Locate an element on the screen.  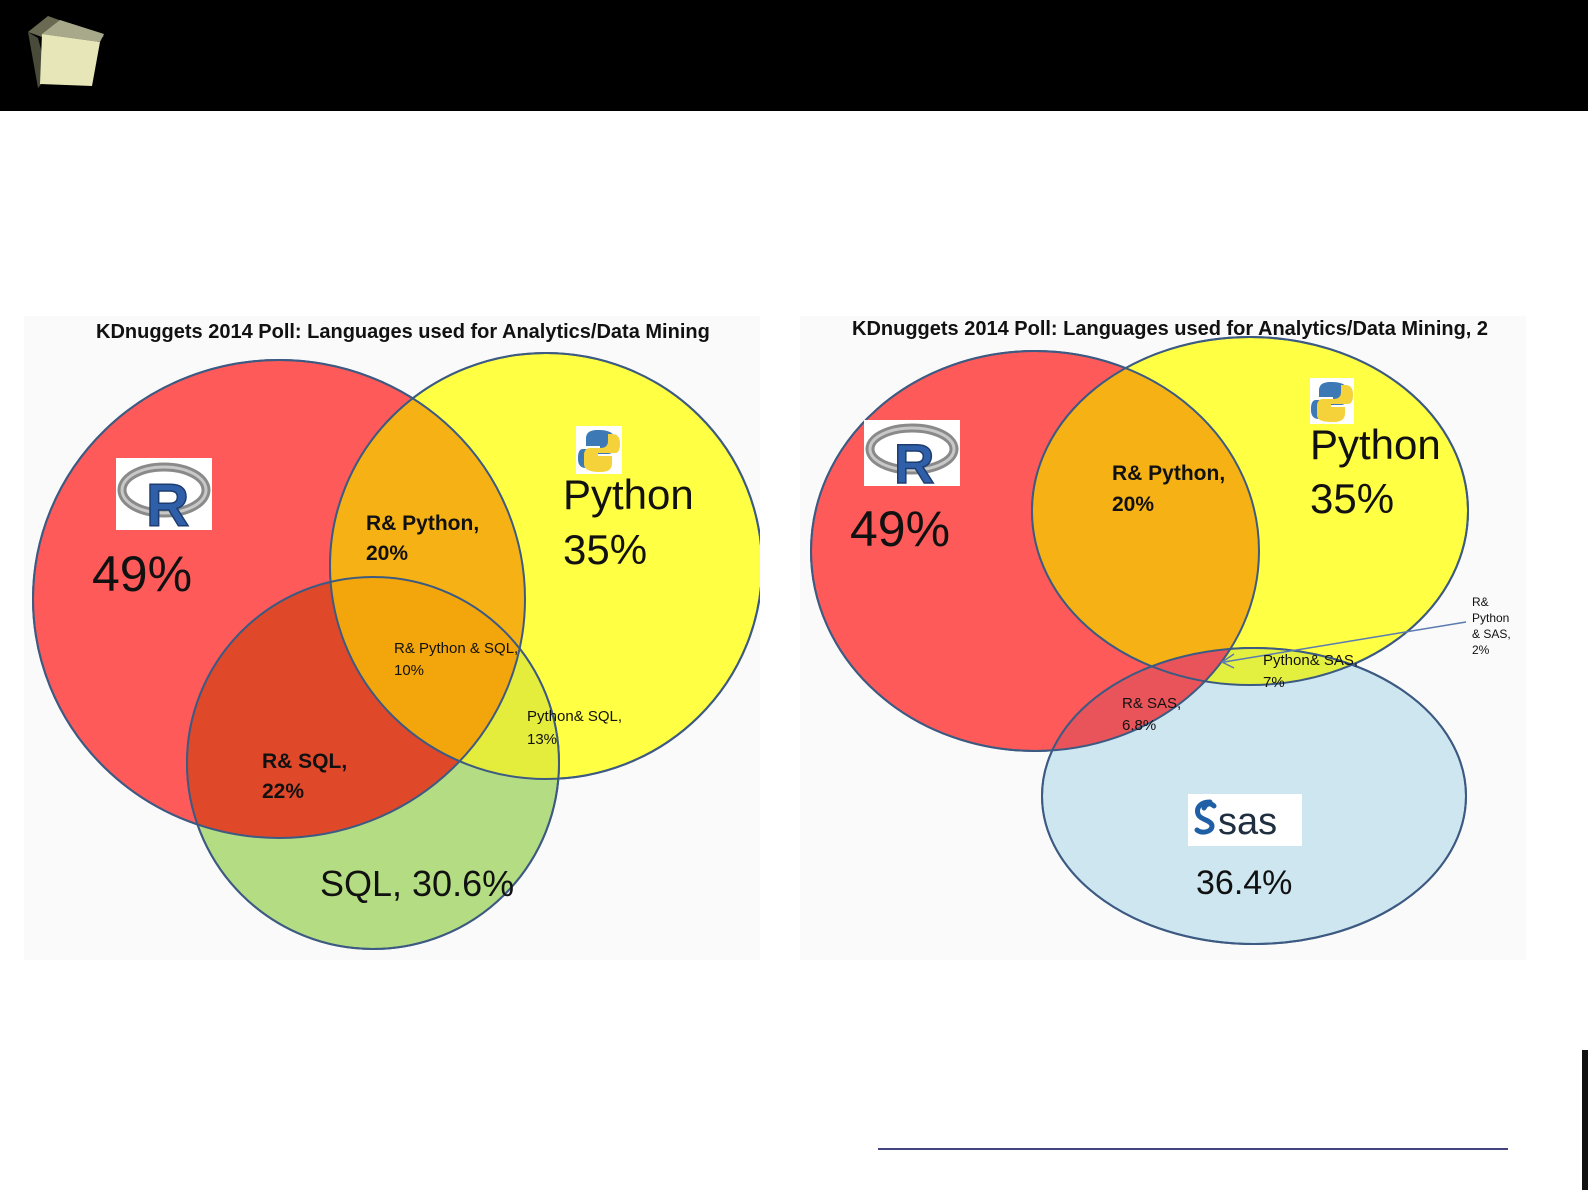
header-bar is located at coordinates (794, 55).